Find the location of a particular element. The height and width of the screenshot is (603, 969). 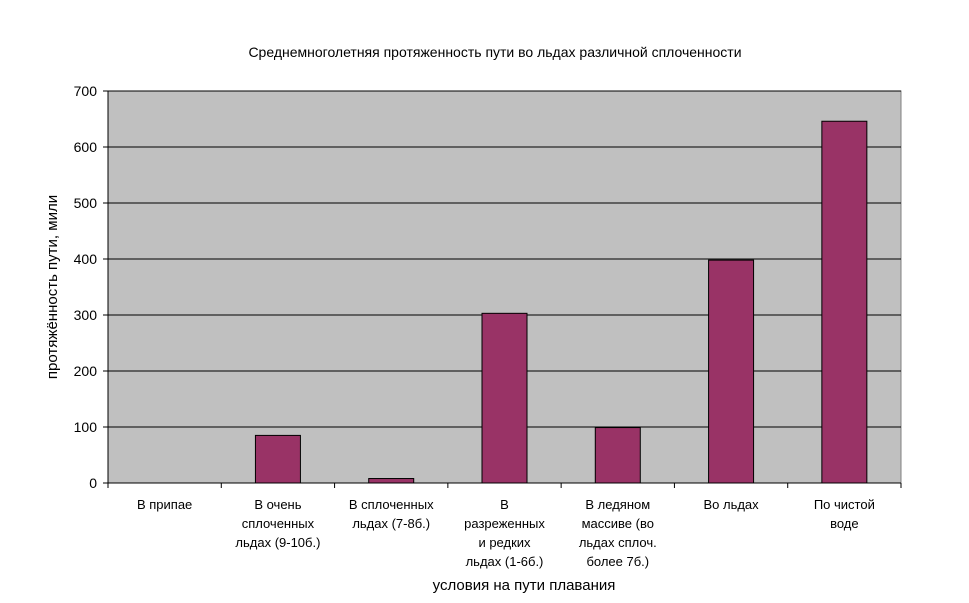

y-tick-label: 500 is located at coordinates (86, 203).